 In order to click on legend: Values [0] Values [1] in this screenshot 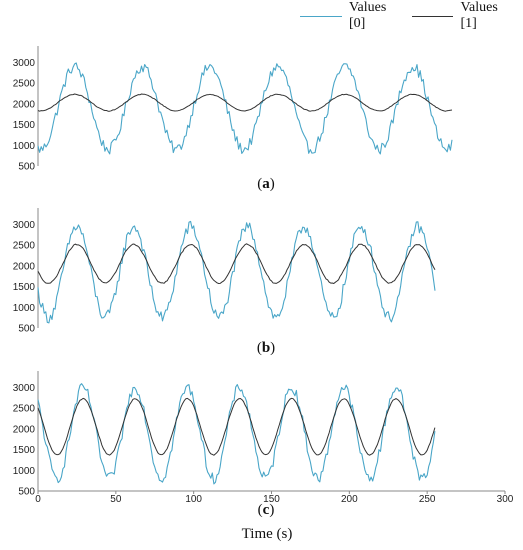, I will do `click(411, 15)`.